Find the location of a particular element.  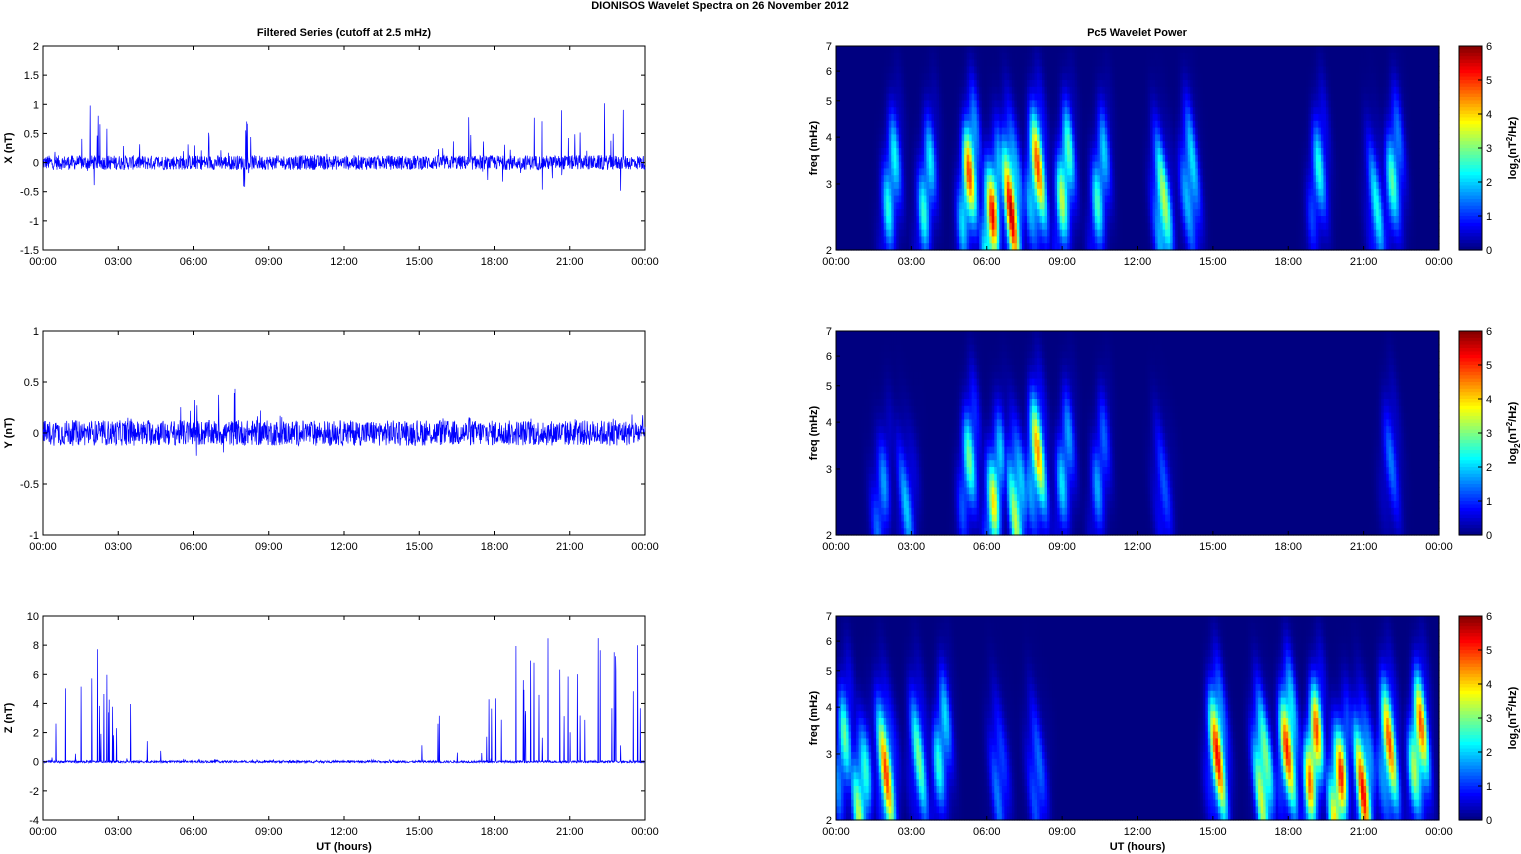

y-tick-label: 4 is located at coordinates (36, 704).